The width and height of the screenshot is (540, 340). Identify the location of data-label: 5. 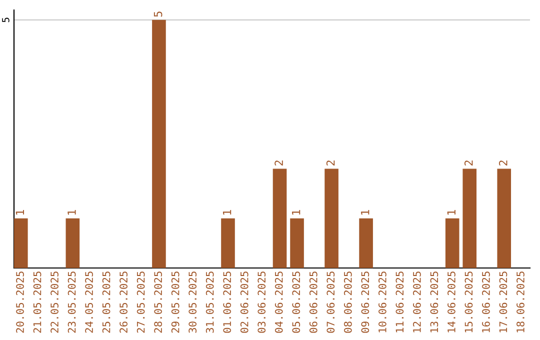
(158, 14).